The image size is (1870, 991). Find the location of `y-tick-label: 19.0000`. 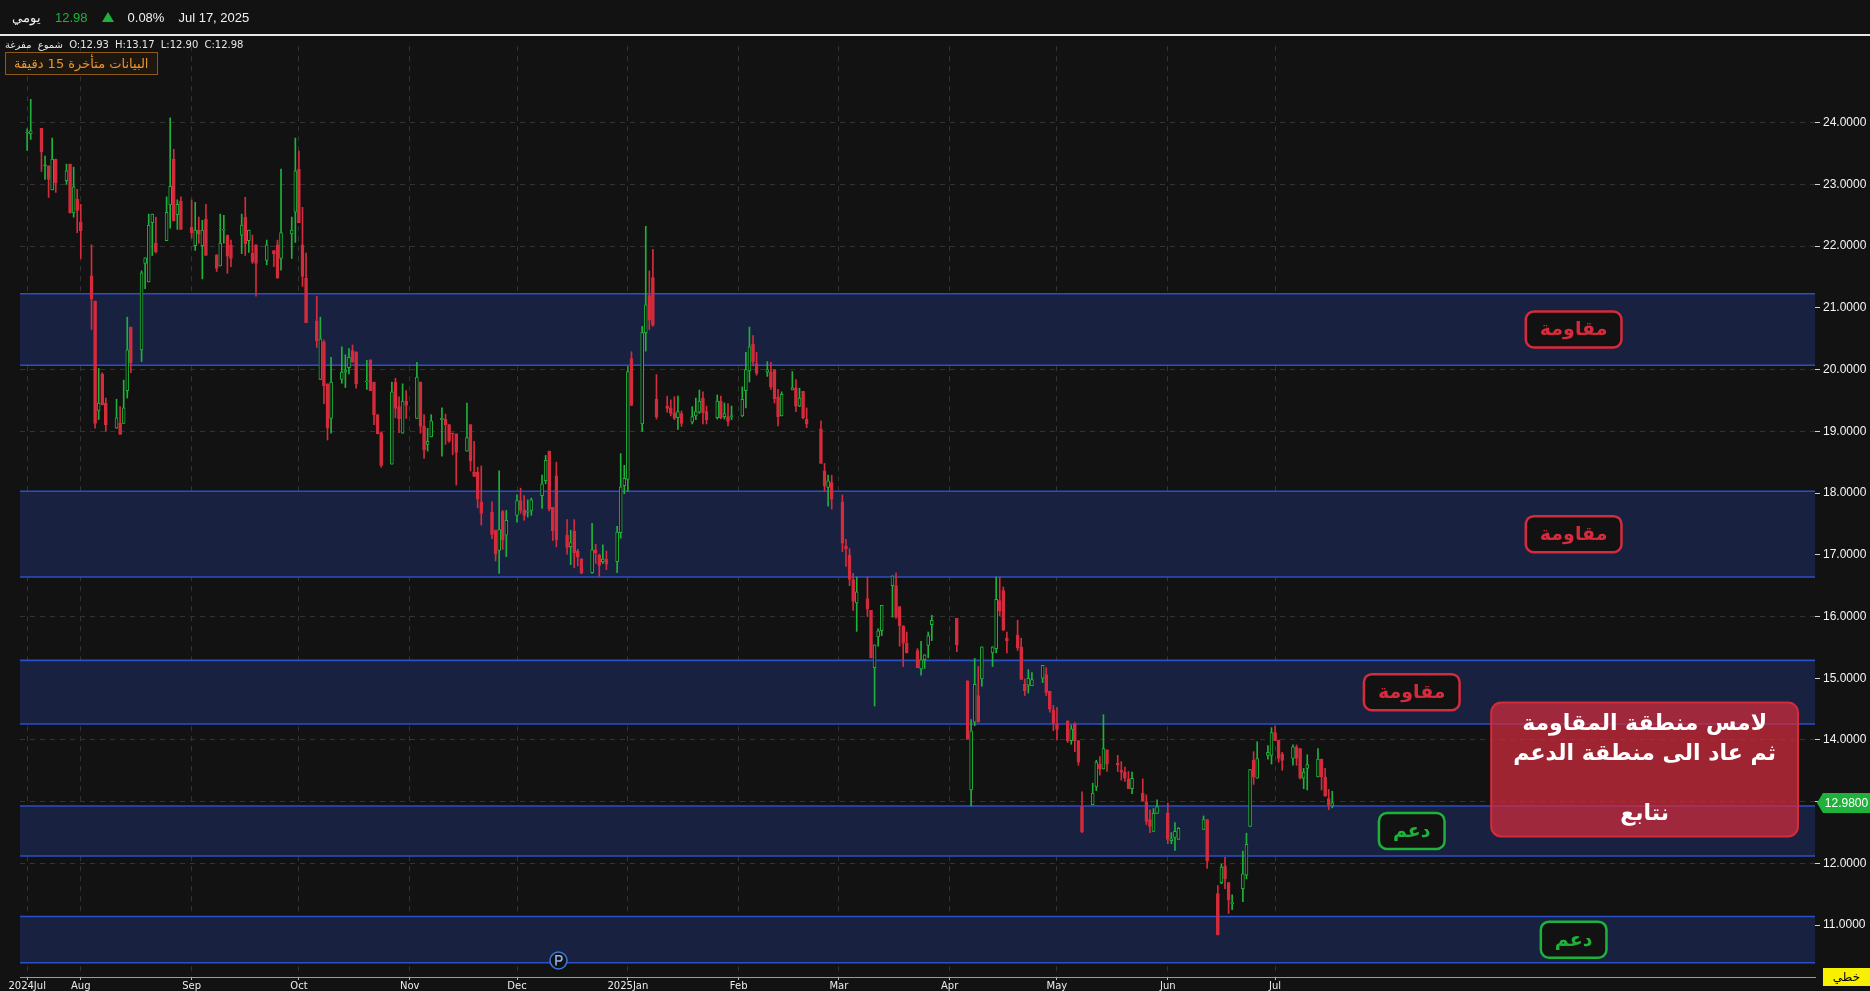

y-tick-label: 19.0000 is located at coordinates (1845, 430).